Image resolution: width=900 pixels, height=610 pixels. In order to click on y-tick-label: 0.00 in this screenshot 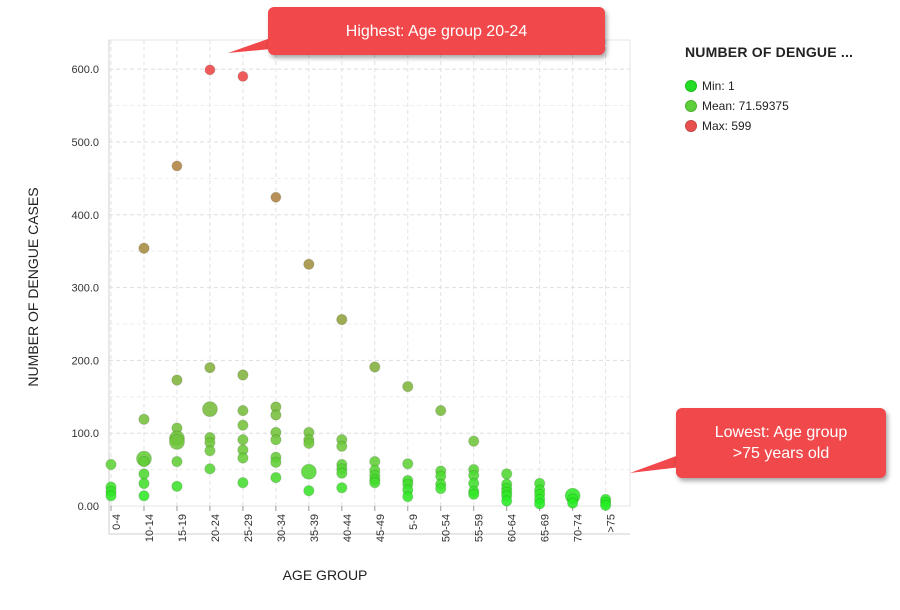, I will do `click(88, 507)`.